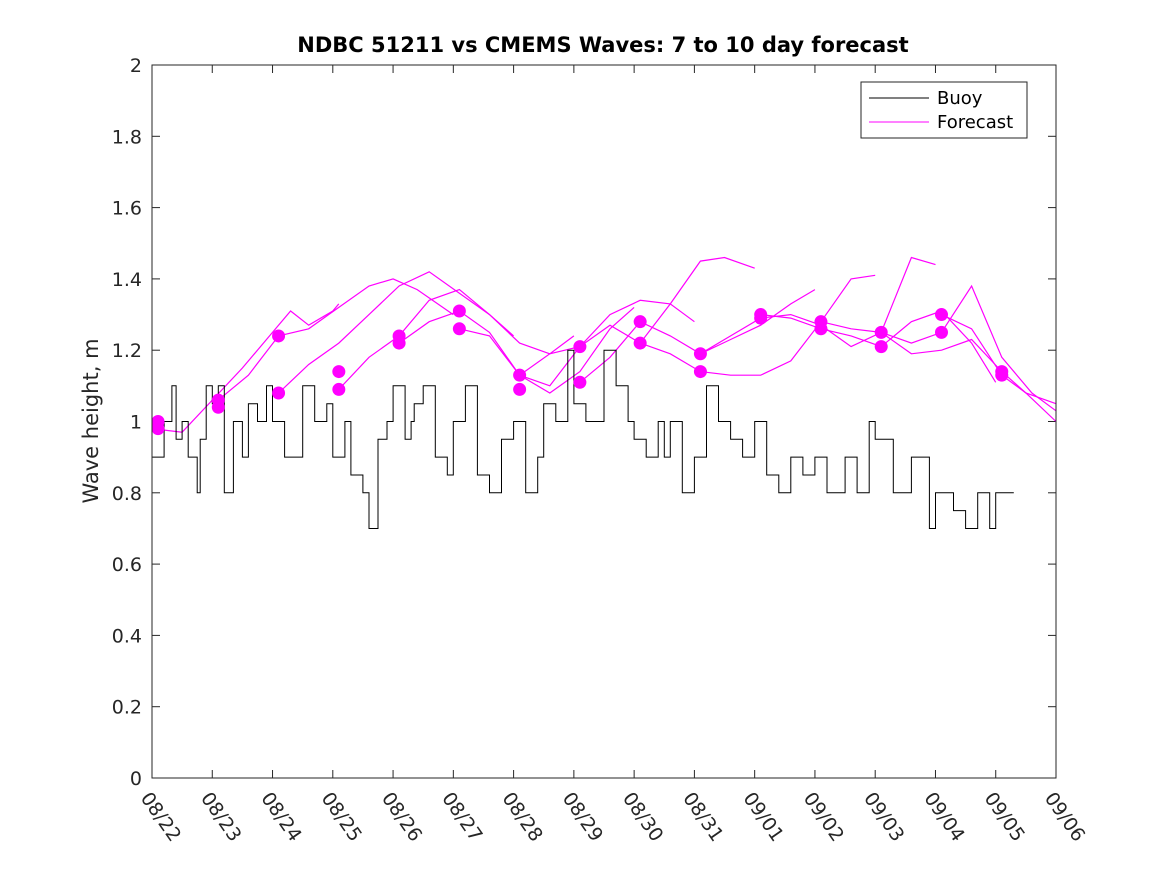 The image size is (1167, 875). What do you see at coordinates (975, 122) in the screenshot?
I see `legend-forecast-label: Forecast` at bounding box center [975, 122].